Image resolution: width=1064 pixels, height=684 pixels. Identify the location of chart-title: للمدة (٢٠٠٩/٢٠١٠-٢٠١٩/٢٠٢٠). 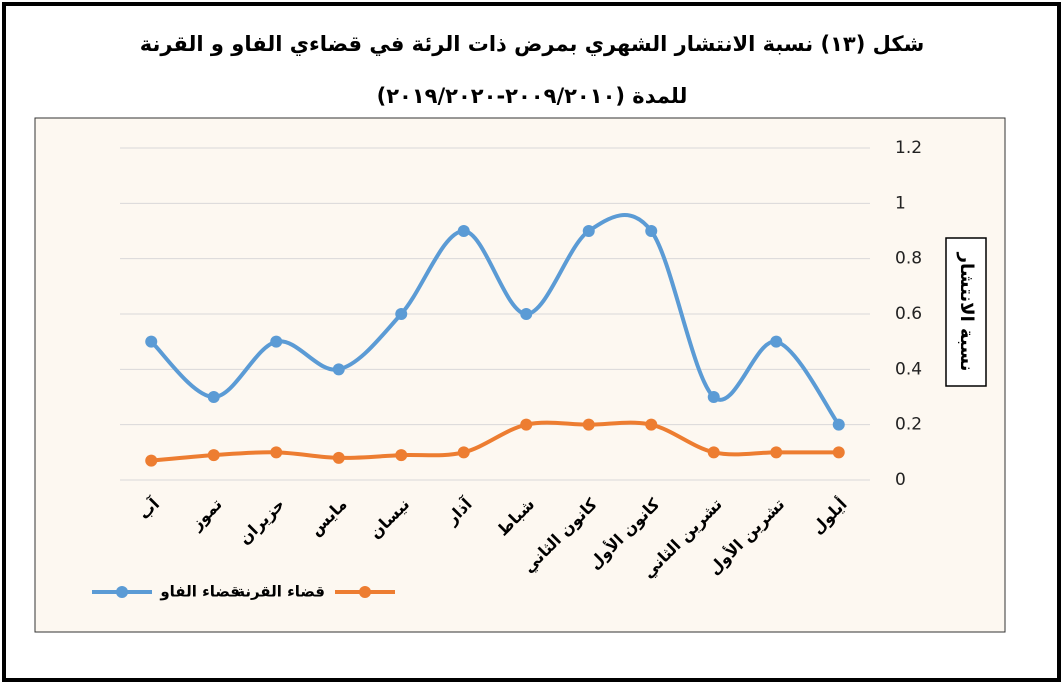
(532, 96).